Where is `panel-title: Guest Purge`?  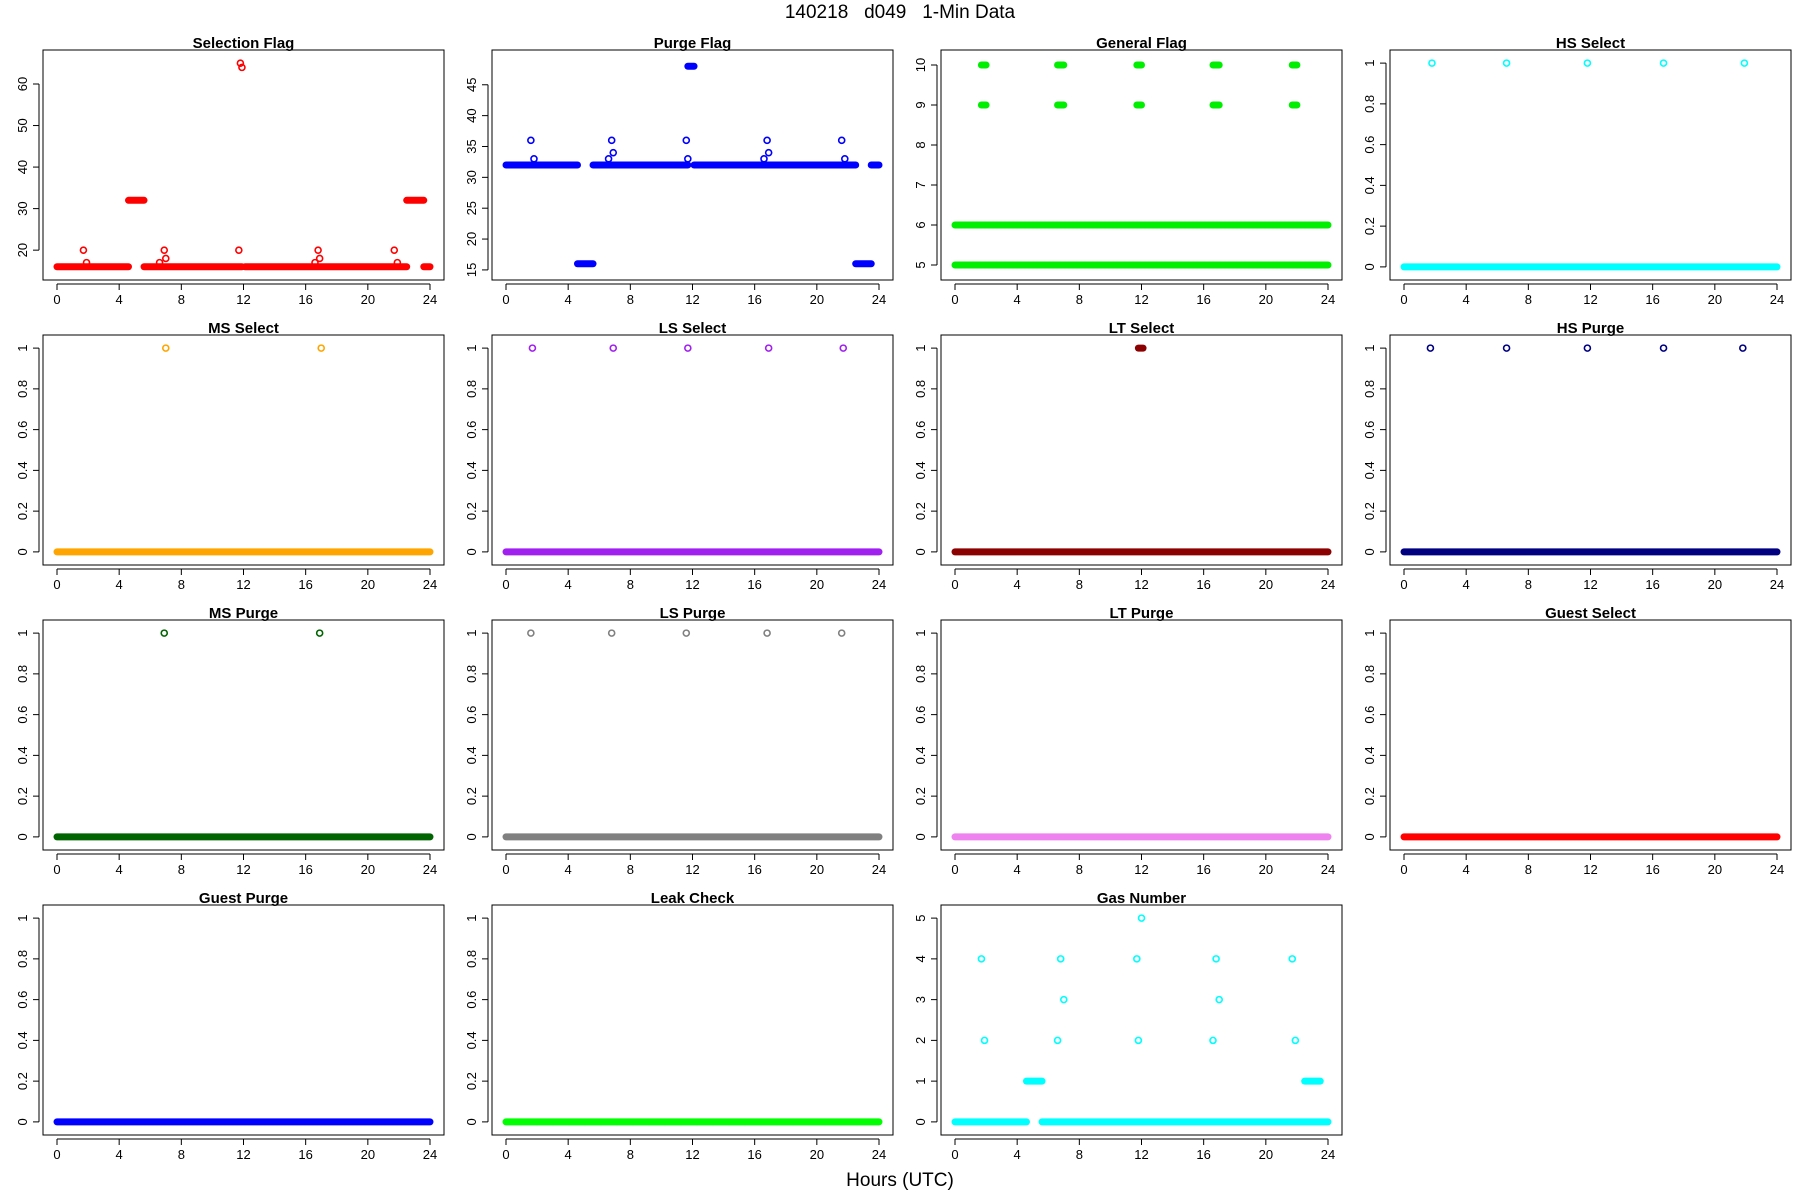
panel-title: Guest Purge is located at coordinates (243, 898).